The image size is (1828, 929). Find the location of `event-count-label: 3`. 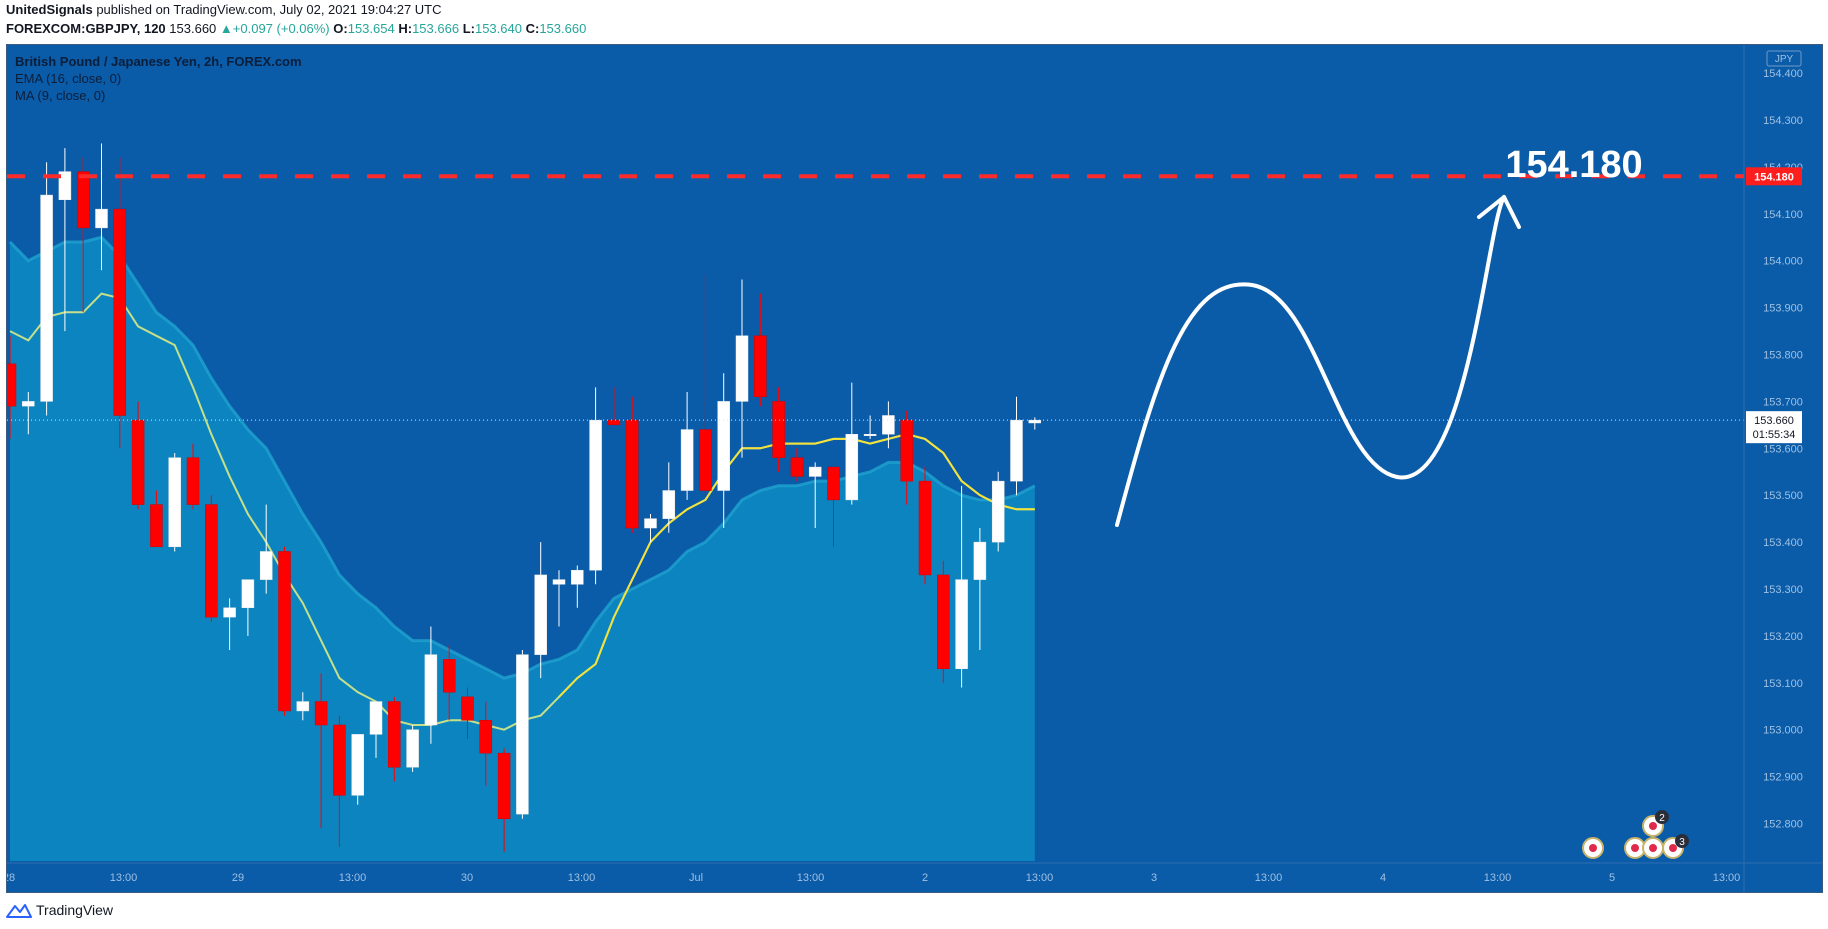

event-count-label: 3 is located at coordinates (1682, 842).